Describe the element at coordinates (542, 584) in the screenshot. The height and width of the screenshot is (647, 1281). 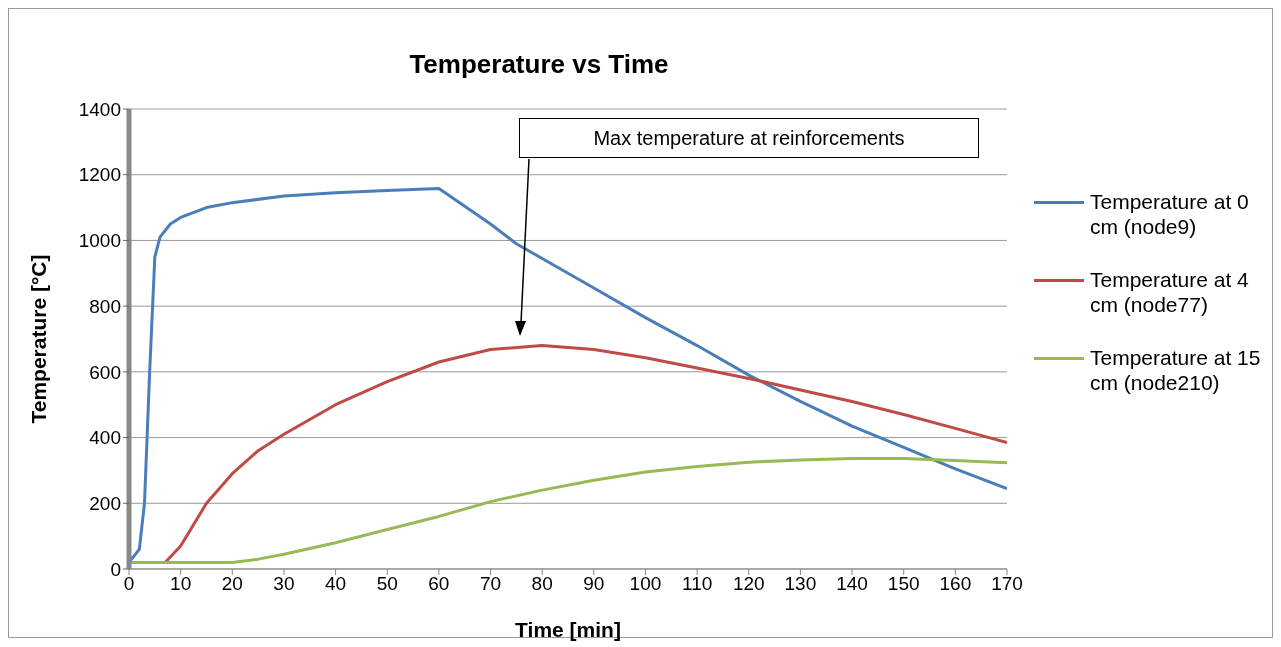
I see `x-tick-label: 80` at that location.